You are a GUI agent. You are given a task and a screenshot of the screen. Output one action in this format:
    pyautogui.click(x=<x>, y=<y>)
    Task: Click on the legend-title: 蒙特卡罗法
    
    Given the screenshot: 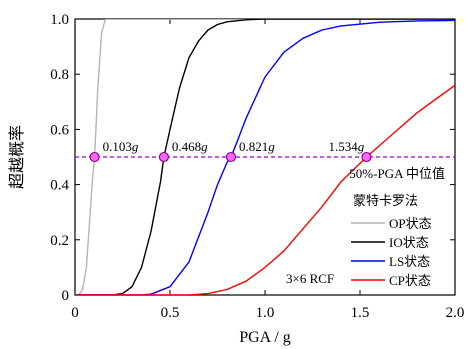 What is the action you would take?
    pyautogui.click(x=385, y=200)
    